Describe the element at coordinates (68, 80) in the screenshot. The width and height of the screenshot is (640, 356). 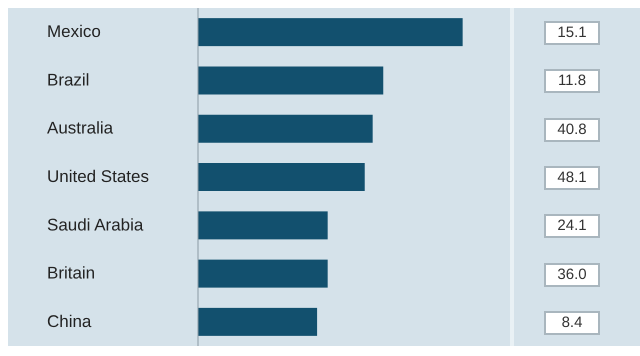
I see `y-tick-label: Brazil` at that location.